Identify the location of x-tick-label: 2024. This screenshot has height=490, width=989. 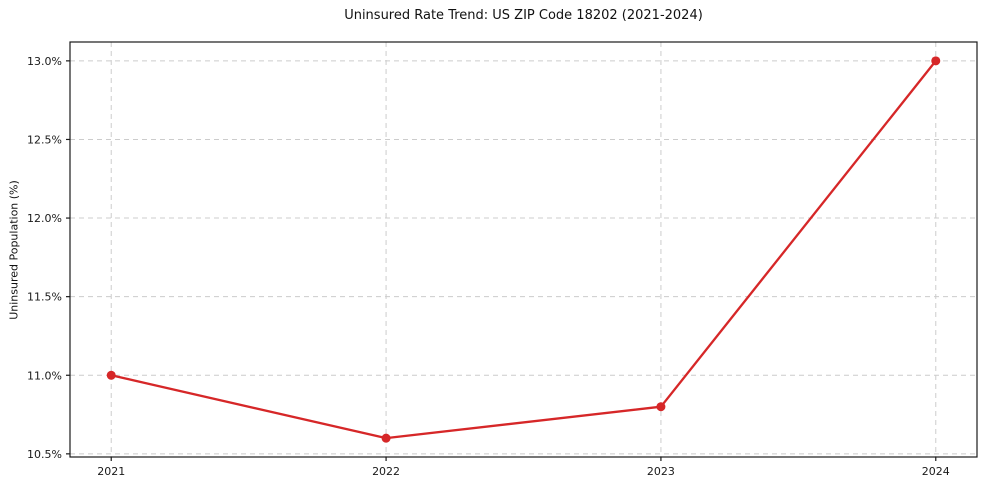
(936, 471).